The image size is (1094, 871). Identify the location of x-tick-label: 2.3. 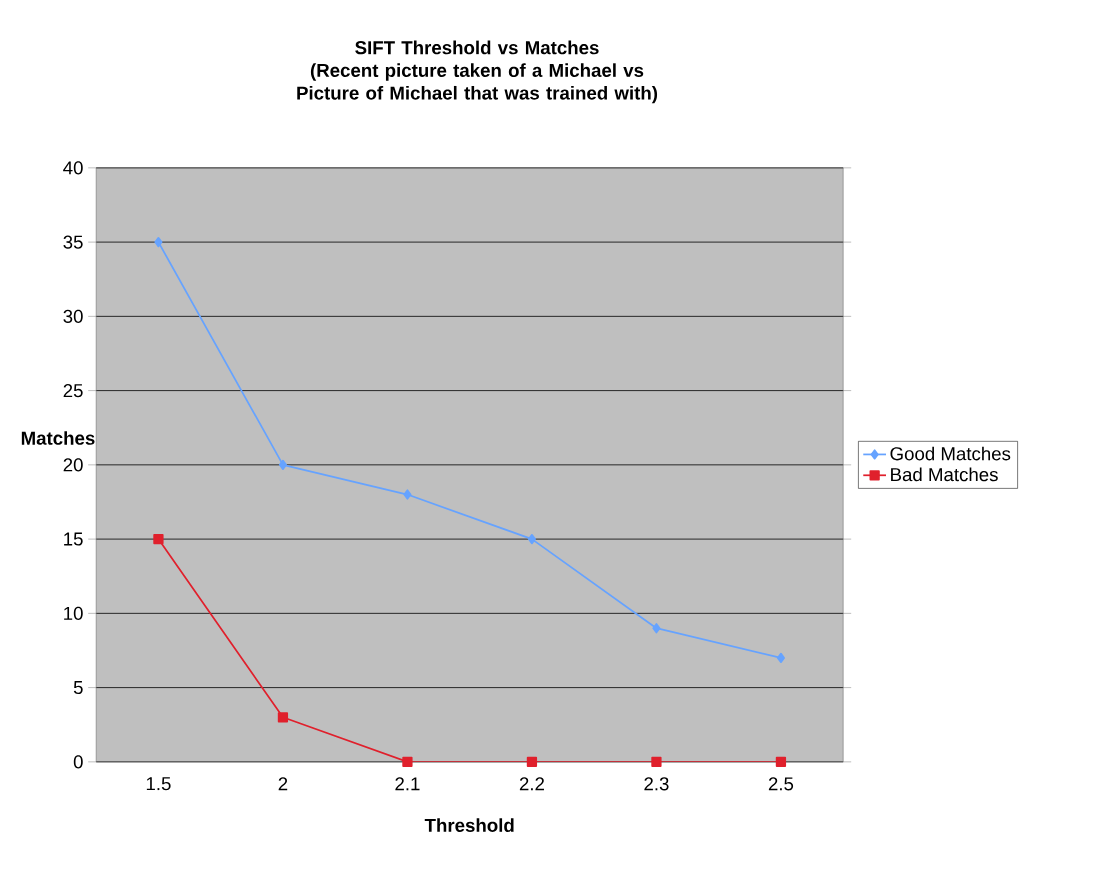
(656, 784).